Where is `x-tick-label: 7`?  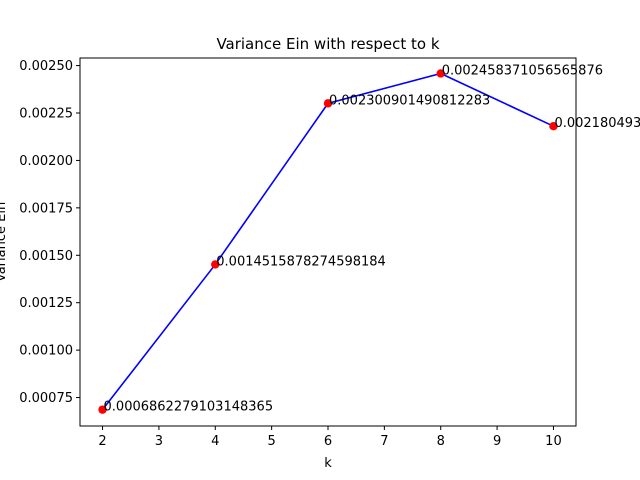 x-tick-label: 7 is located at coordinates (384, 441).